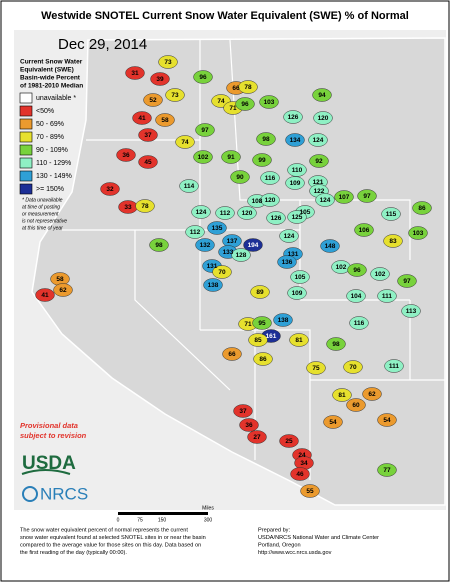 The image size is (450, 582). I want to click on basin-label: 99, so click(262, 160).